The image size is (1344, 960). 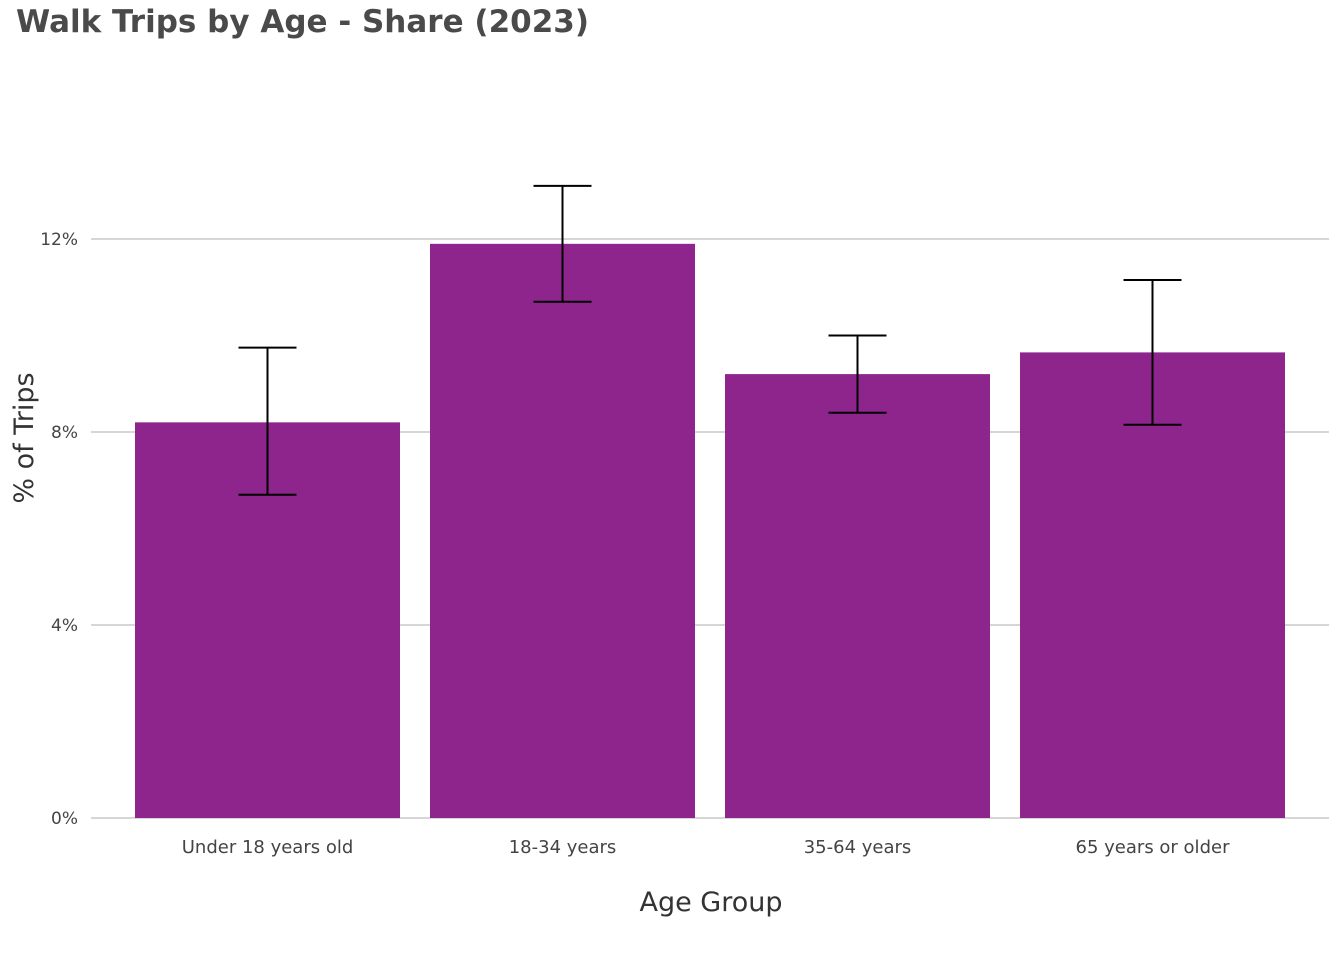 What do you see at coordinates (64, 626) in the screenshot?
I see `y-tick-label: 4%` at bounding box center [64, 626].